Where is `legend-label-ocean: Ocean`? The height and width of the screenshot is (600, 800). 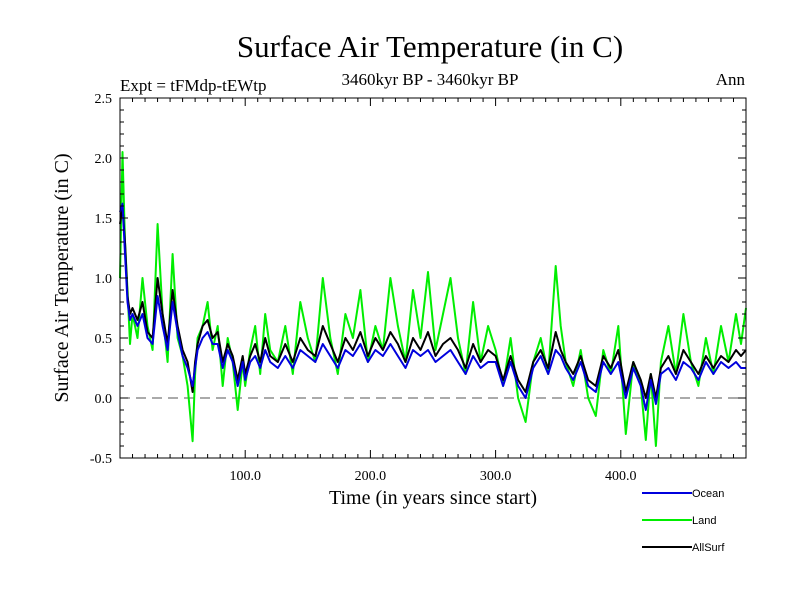
legend-label-ocean: Ocean is located at coordinates (708, 494).